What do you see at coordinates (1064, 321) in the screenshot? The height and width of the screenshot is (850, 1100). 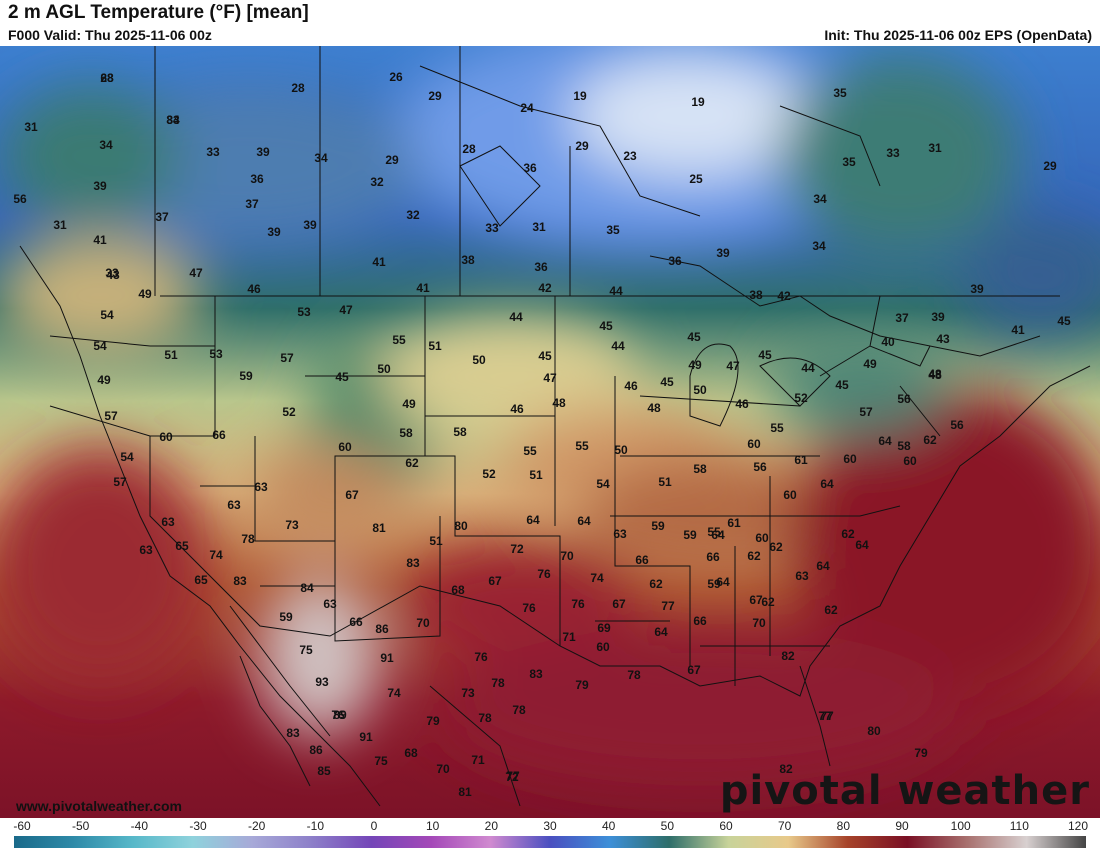 I see `temperature-label: 45` at bounding box center [1064, 321].